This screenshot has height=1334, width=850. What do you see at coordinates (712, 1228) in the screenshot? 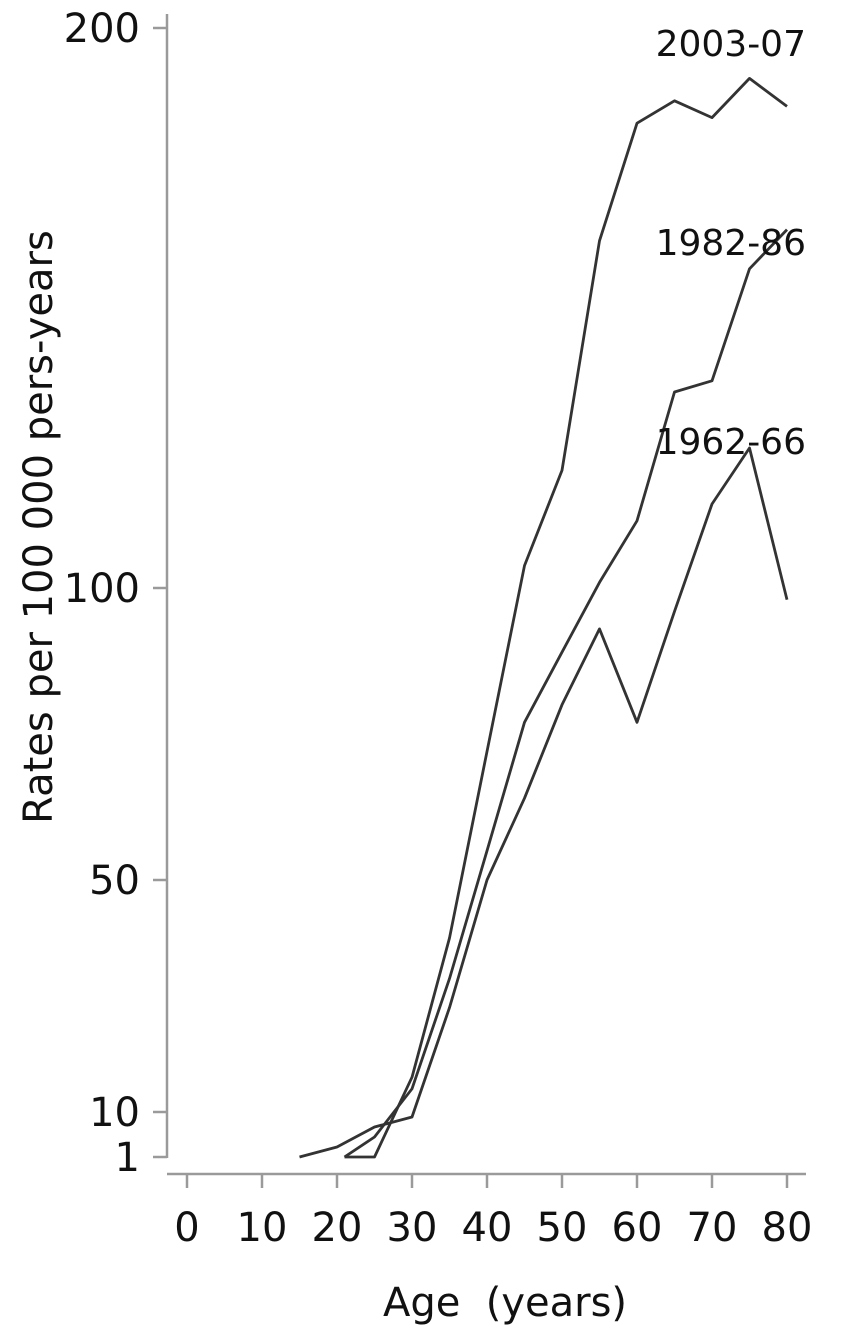
I see `x-tick-label: 70` at bounding box center [712, 1228].